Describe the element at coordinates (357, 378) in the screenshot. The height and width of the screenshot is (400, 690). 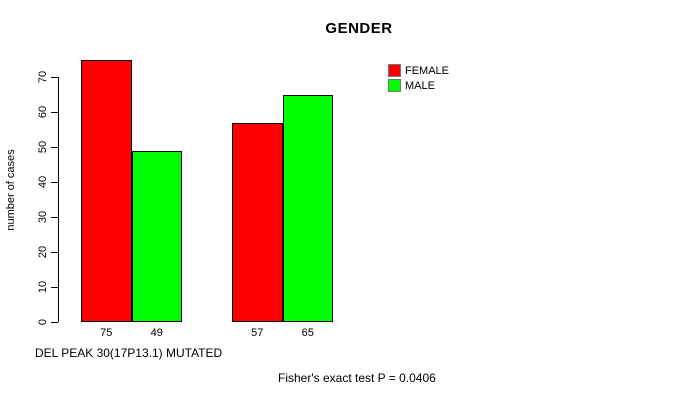
I see `footnote: Fisher's exact test P = 0.0406` at that location.